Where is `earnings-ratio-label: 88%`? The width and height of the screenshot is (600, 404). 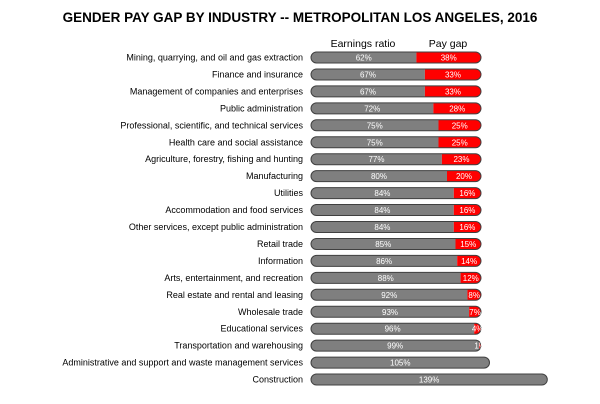
earnings-ratio-label: 88% is located at coordinates (386, 278).